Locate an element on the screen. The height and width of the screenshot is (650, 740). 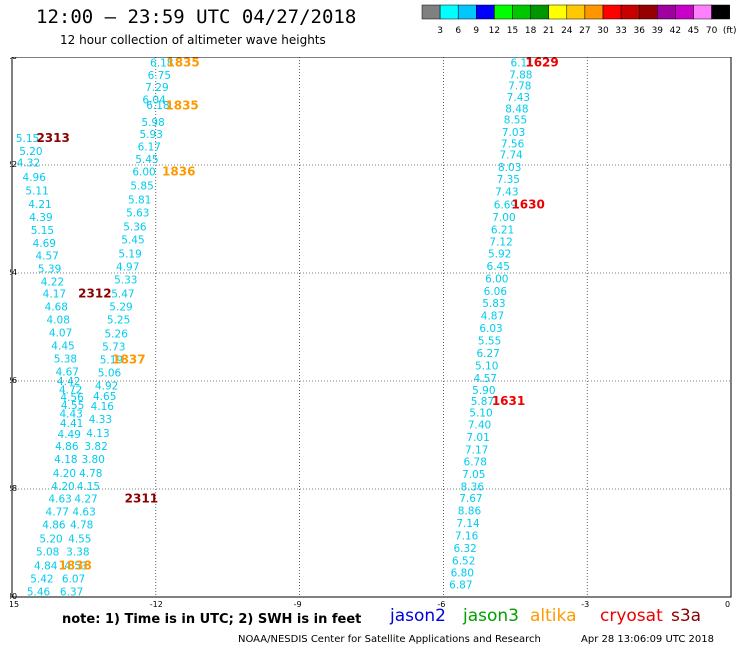
wave-height-point: 5.29 is located at coordinates (120, 307).